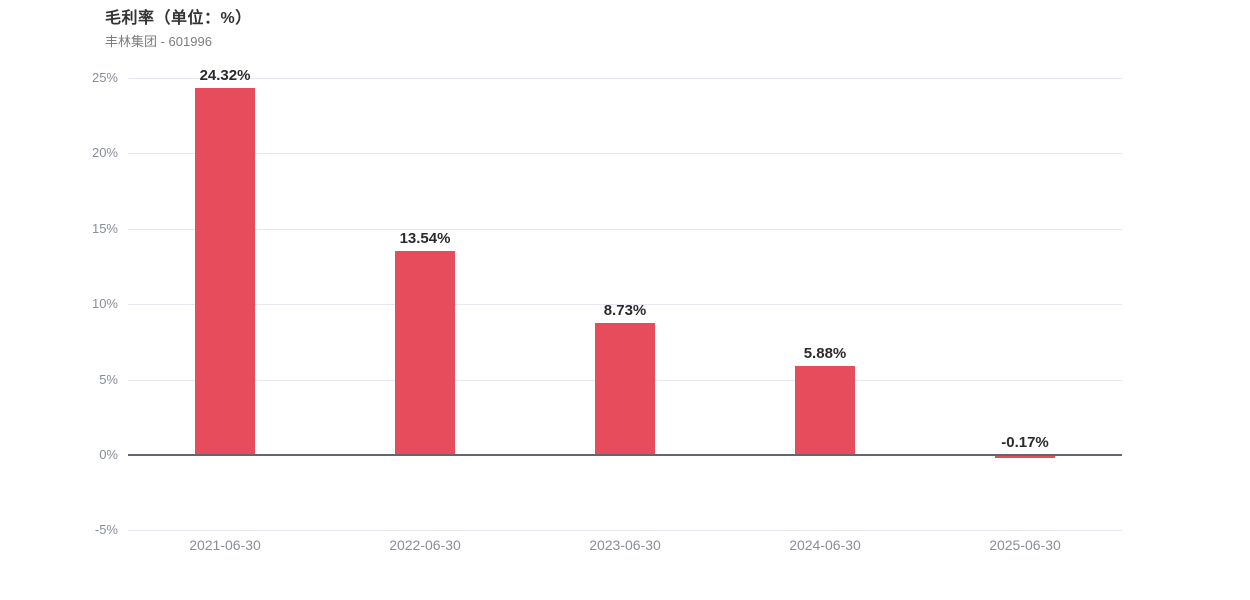 Image resolution: width=1250 pixels, height=600 pixels. I want to click on y-tick-label: 25%, so click(104, 77).